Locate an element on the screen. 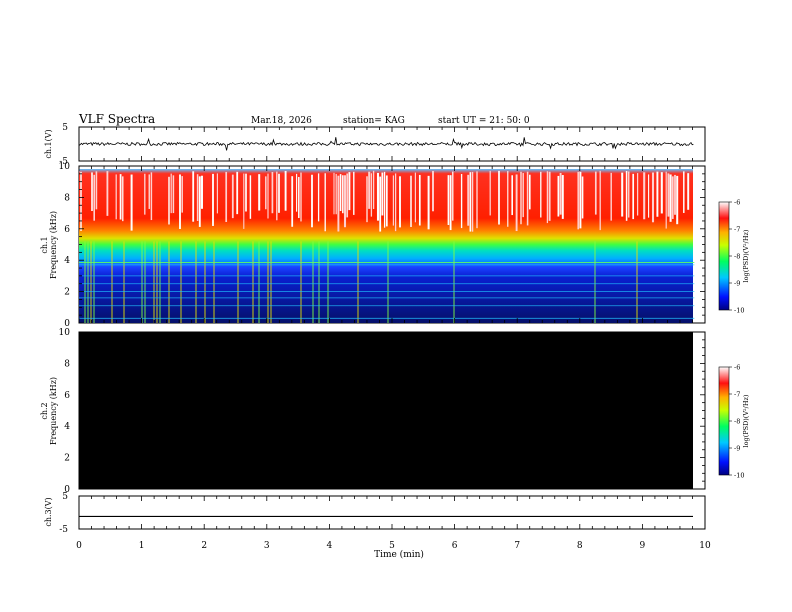 This screenshot has height=612, width=792. ch3-waveform-panel: 5 -5 ch.3(V) is located at coordinates (375, 513).